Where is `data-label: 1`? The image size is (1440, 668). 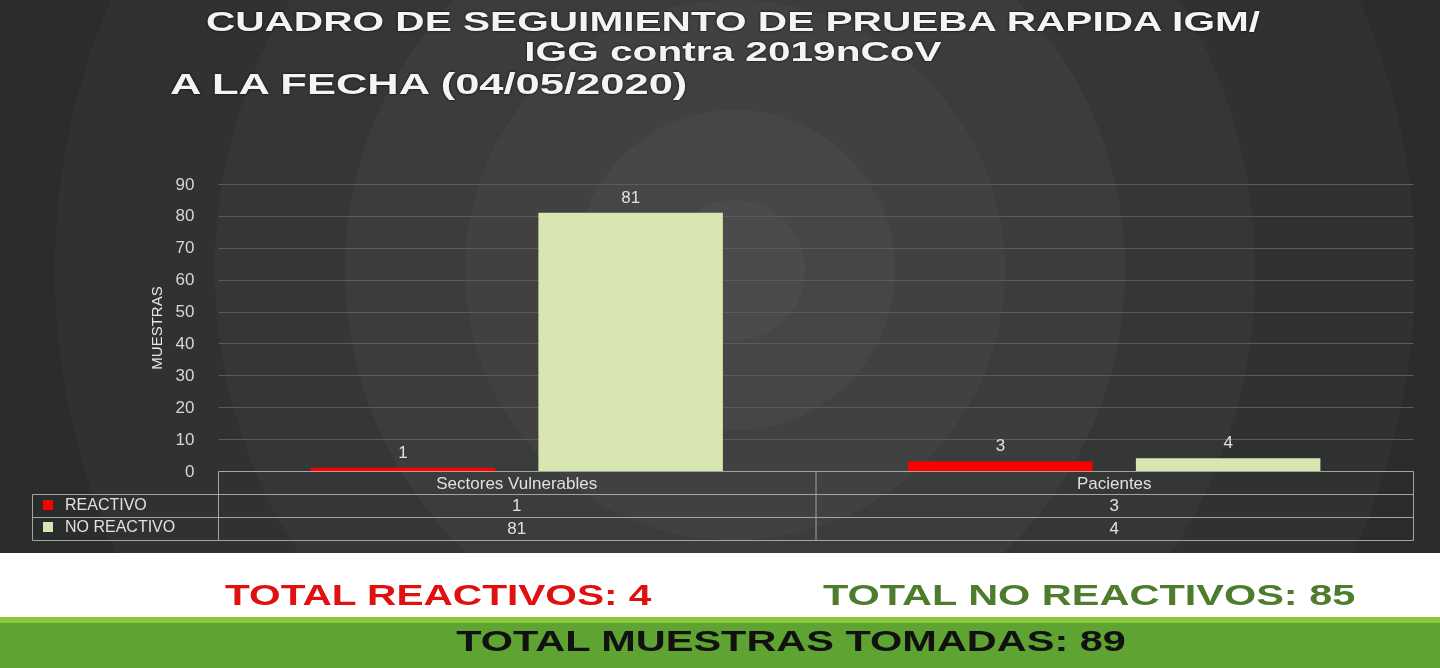
data-label: 1 is located at coordinates (517, 506).